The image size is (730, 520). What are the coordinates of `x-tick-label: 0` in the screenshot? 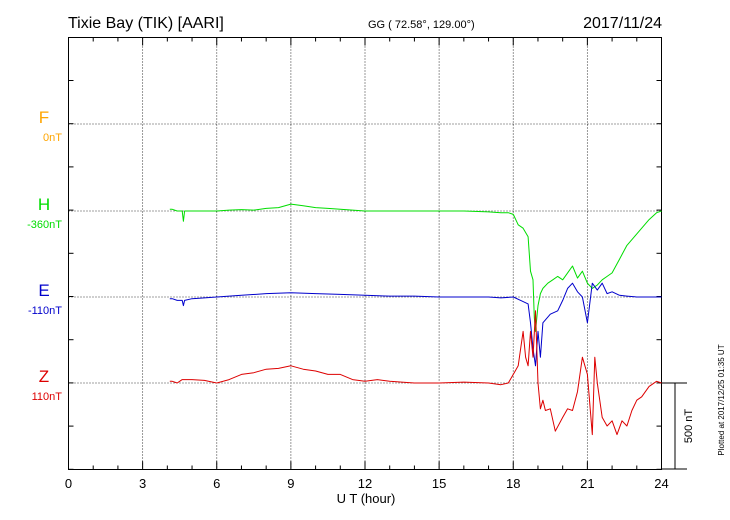 It's located at (68, 483).